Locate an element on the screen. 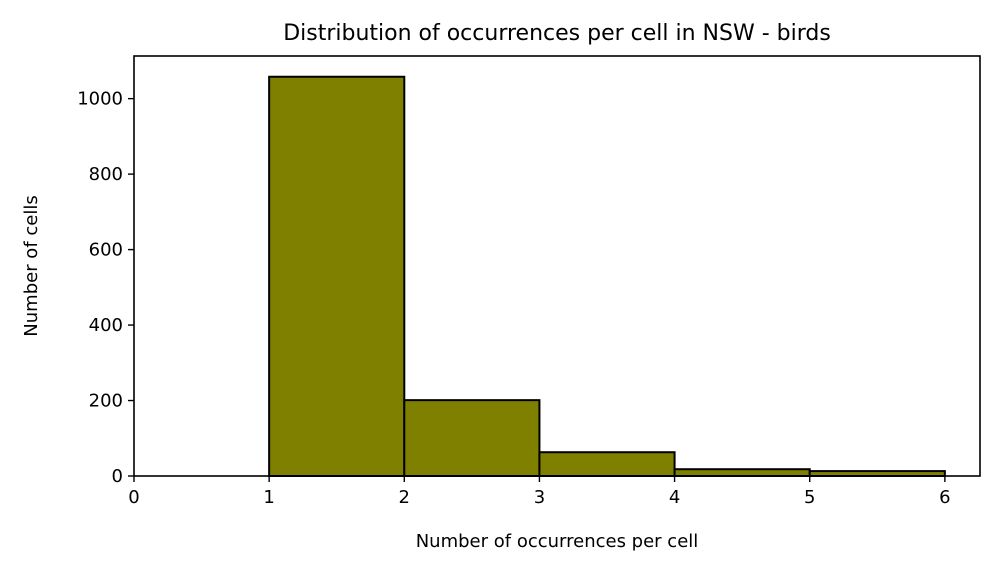 This screenshot has width=997, height=575. x-tick-label: 5 is located at coordinates (809, 497).